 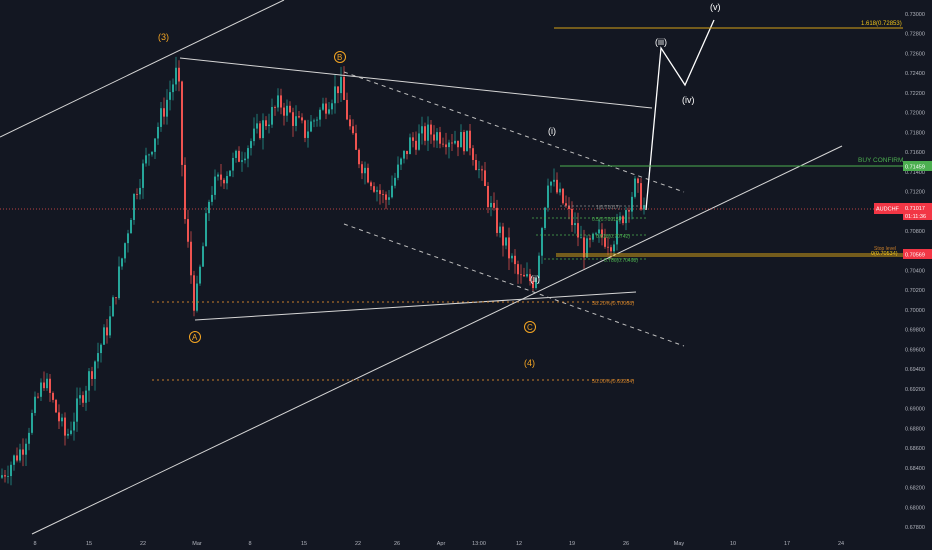 What do you see at coordinates (572, 544) in the screenshot?
I see `x-tick-label: 19` at bounding box center [572, 544].